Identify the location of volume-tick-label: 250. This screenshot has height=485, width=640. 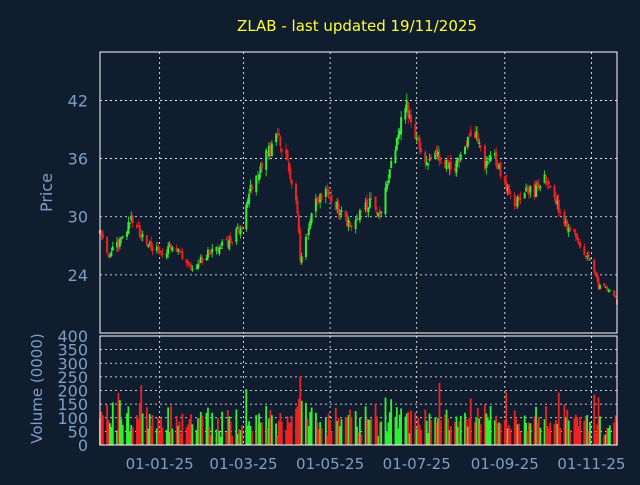
(72, 377).